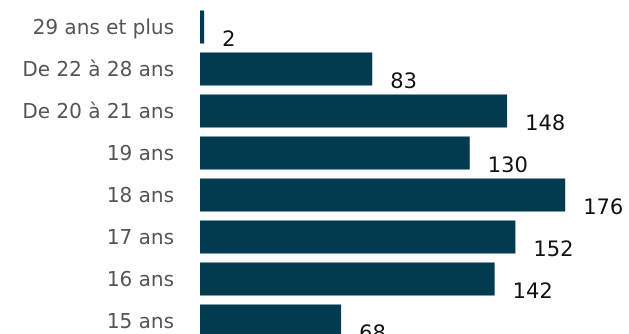 The image size is (629, 334). I want to click on category-label: 18 ans, so click(140, 195).